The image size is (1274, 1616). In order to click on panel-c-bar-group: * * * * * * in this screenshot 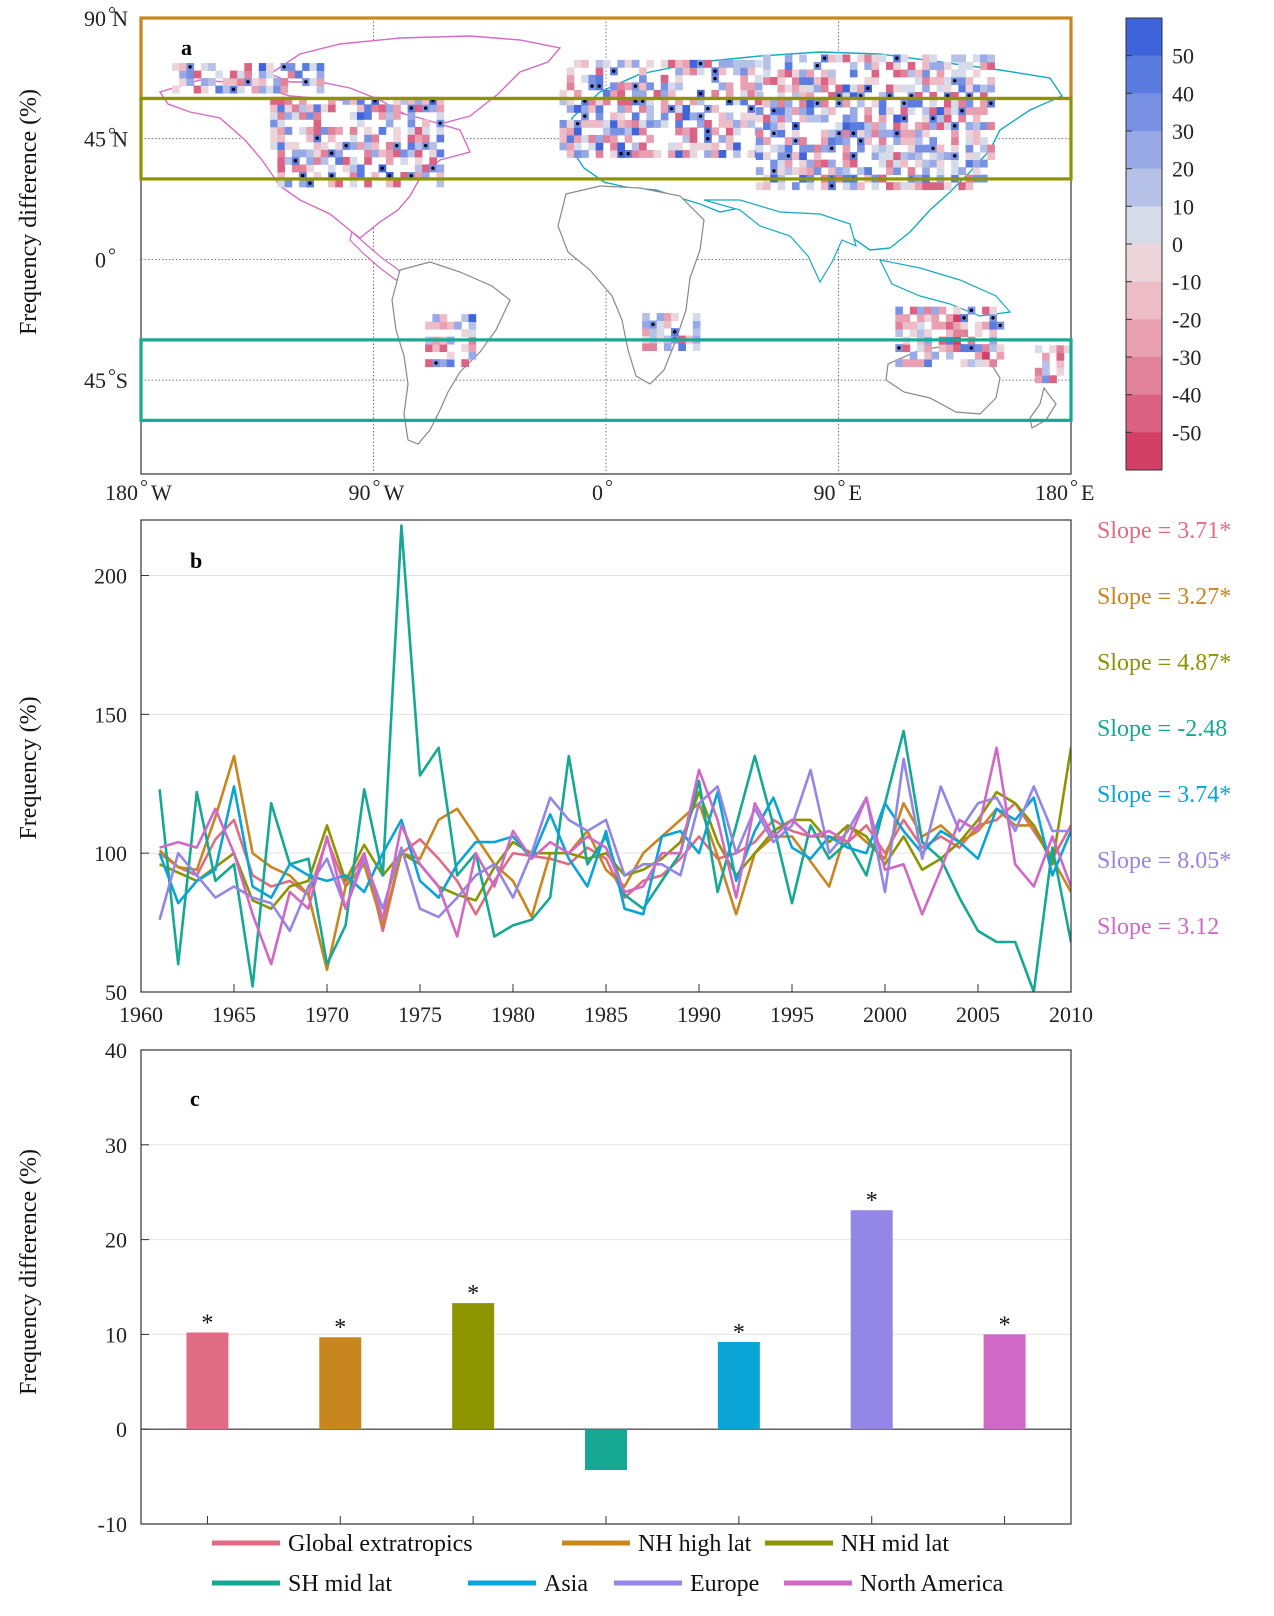, I will do `click(606, 1329)`.